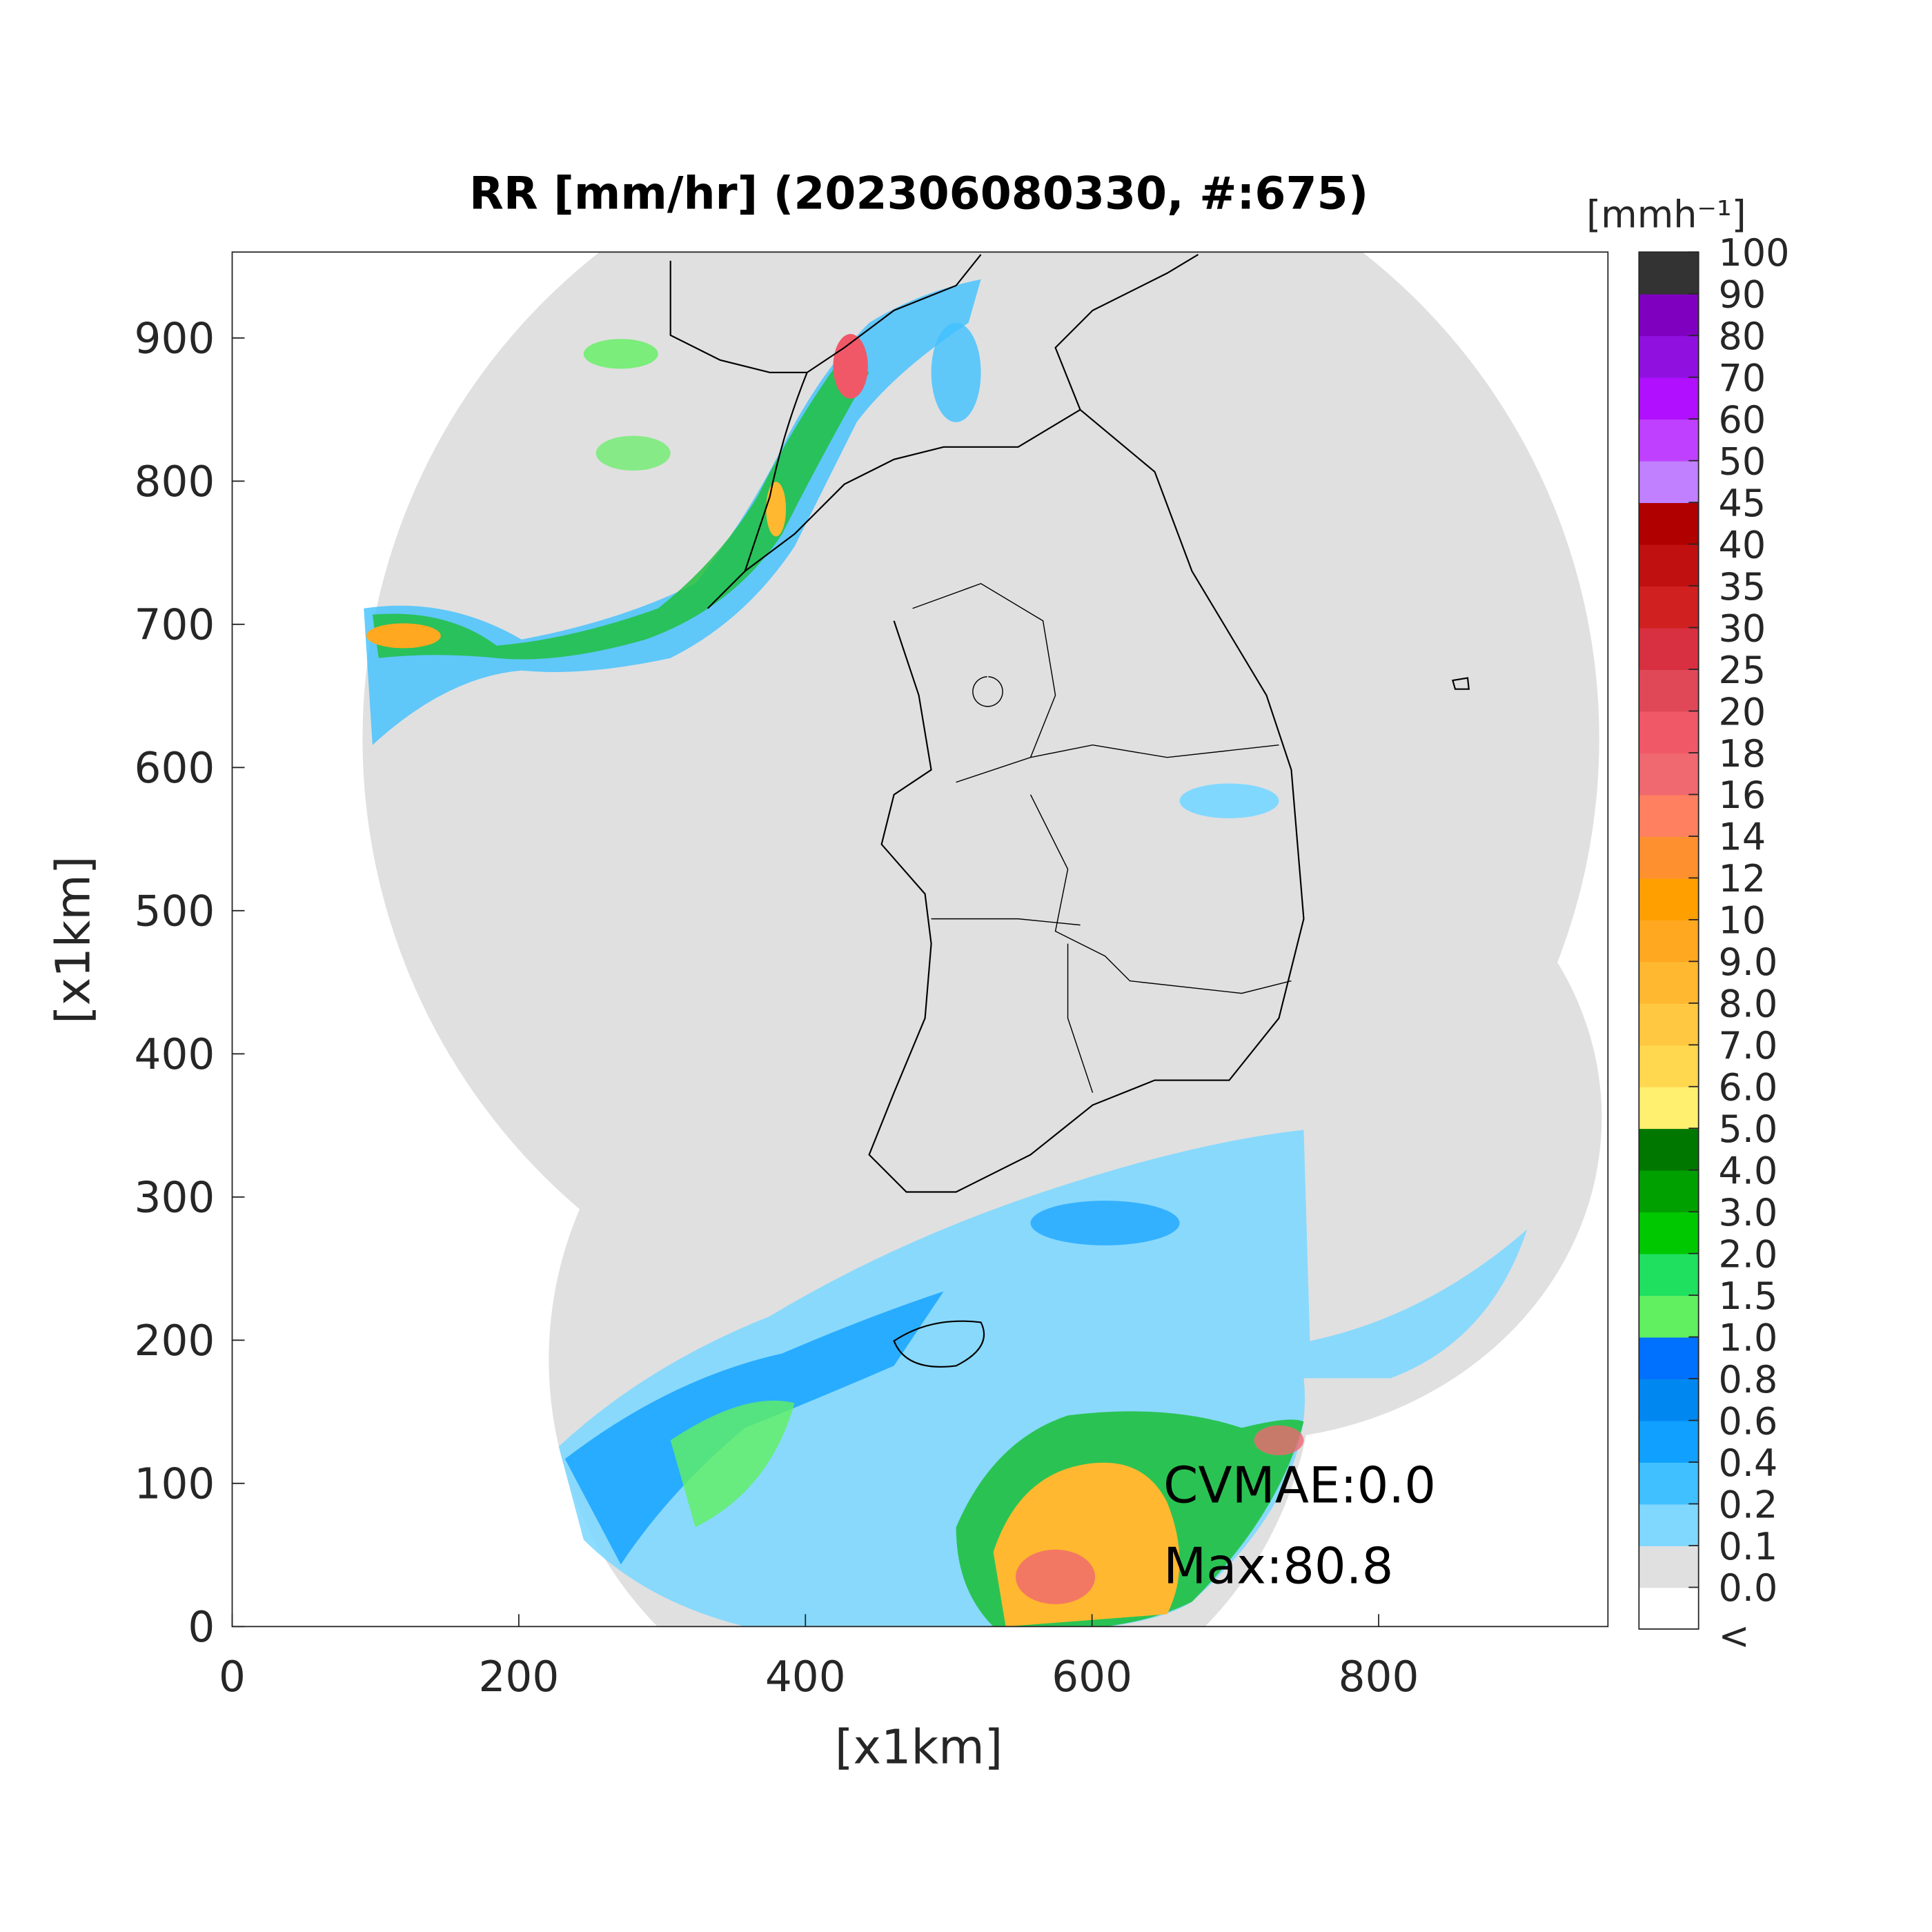 The height and width of the screenshot is (1932, 1932). What do you see at coordinates (918, 193) in the screenshot?
I see `chart-title: RR [mm/hr] (202306080330, #:675)` at bounding box center [918, 193].